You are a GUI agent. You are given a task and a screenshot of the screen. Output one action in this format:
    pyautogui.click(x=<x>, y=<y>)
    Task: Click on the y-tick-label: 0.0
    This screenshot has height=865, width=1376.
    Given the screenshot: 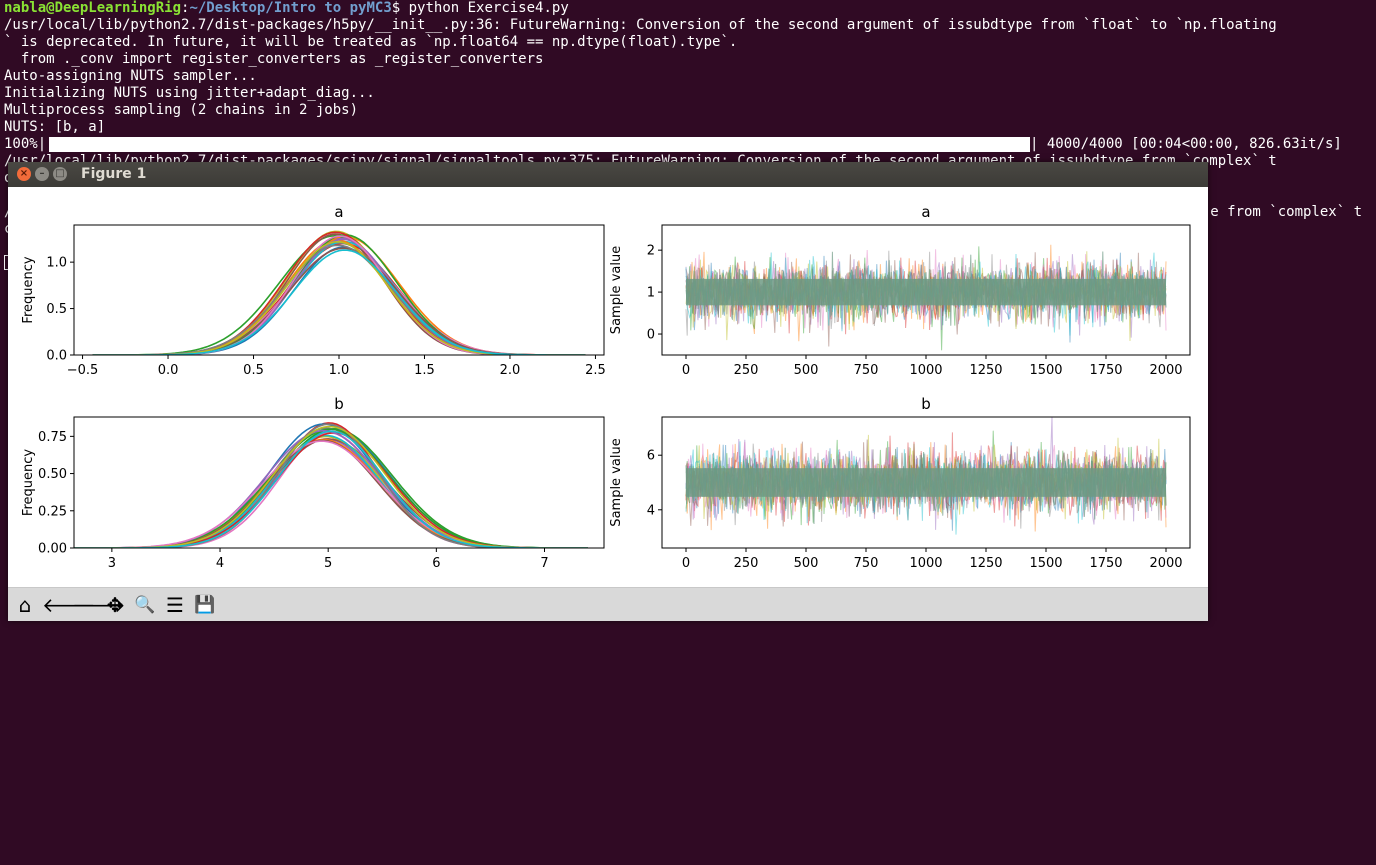 What is the action you would take?
    pyautogui.click(x=56, y=356)
    